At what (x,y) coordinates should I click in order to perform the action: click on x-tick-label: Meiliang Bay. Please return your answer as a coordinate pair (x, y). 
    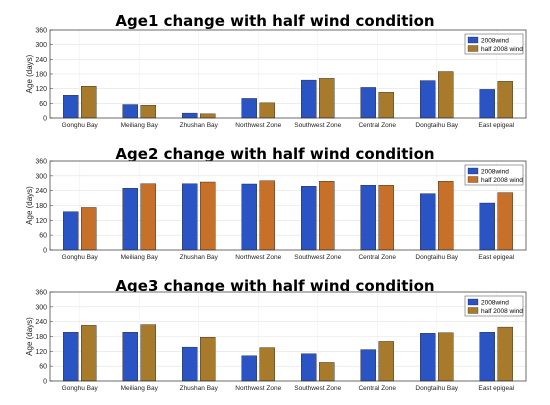
    Looking at the image, I should click on (140, 388).